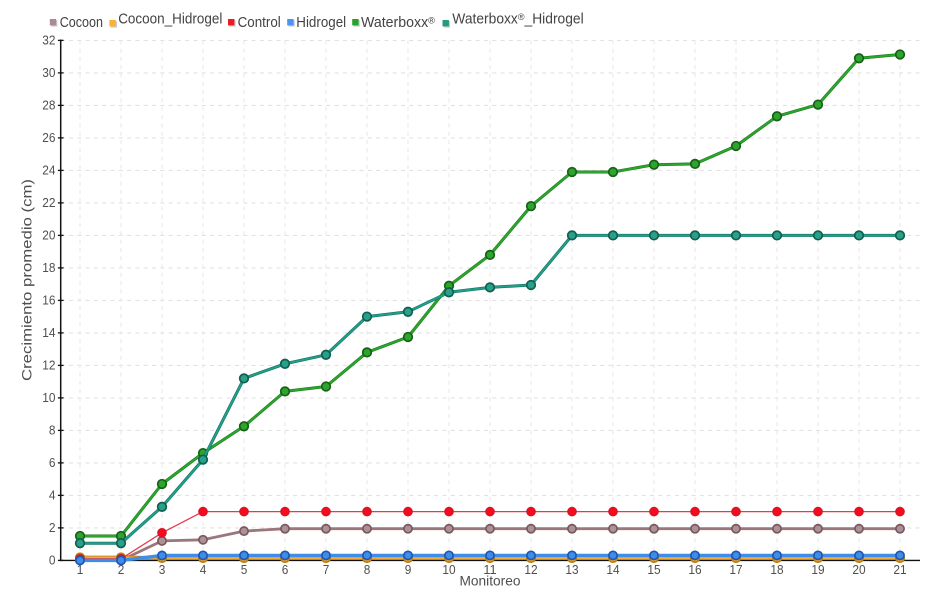 Image resolution: width=940 pixels, height=600 pixels. I want to click on svg-text: Crecimiento promedio (cm), so click(27, 280).